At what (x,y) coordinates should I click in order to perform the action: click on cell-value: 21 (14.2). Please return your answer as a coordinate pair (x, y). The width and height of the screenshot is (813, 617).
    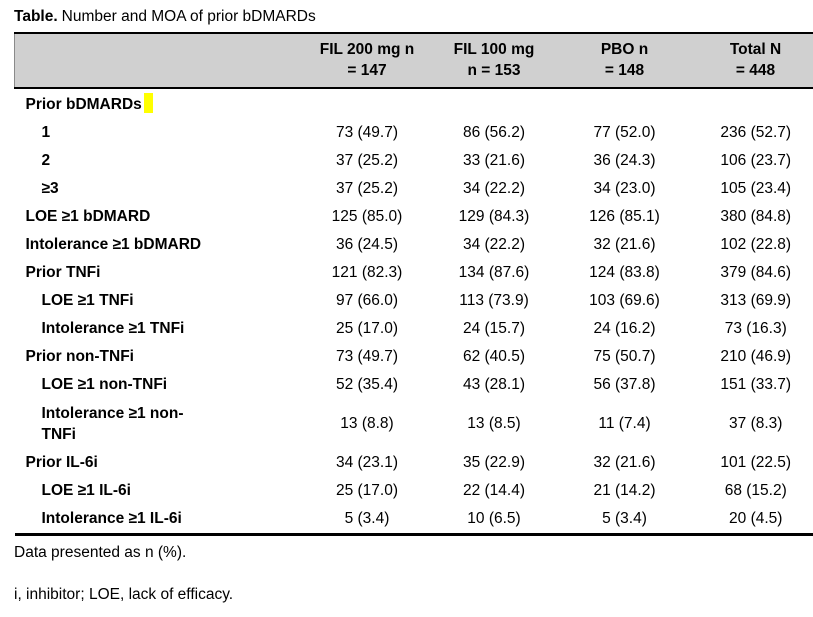
    Looking at the image, I should click on (624, 490).